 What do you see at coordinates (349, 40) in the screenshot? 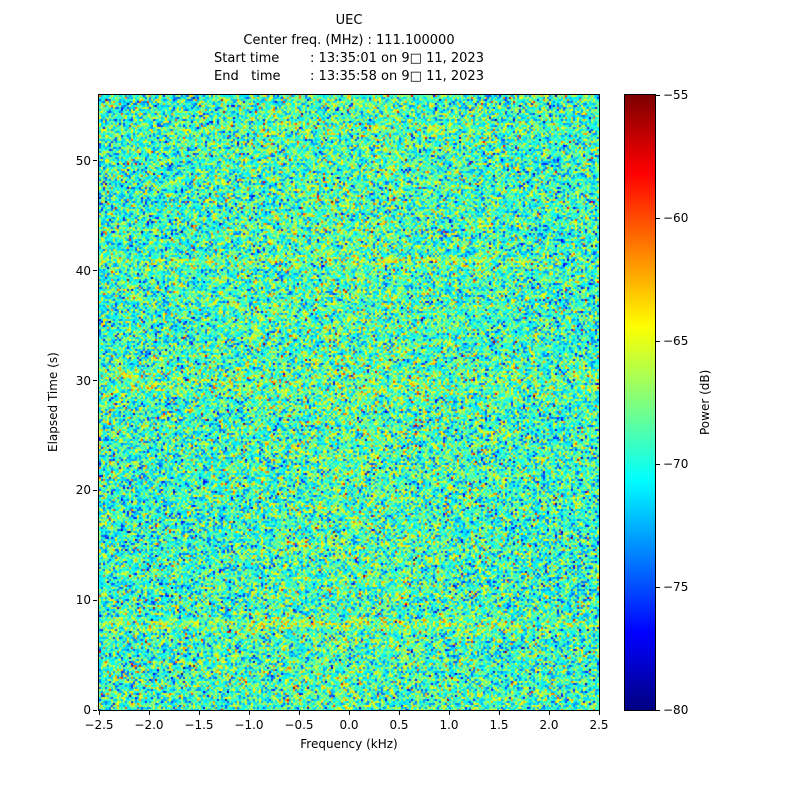
I see `center-frequency-line: Center freq. (MHz) : 111.100000` at bounding box center [349, 40].